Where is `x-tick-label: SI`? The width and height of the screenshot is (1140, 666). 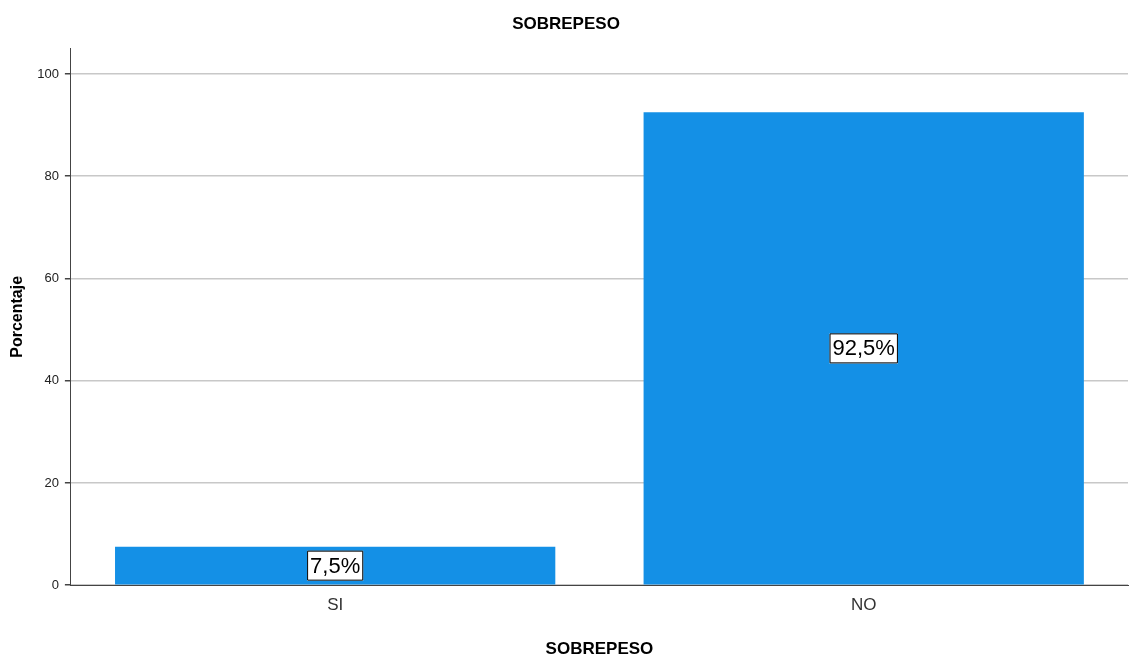 x-tick-label: SI is located at coordinates (335, 605).